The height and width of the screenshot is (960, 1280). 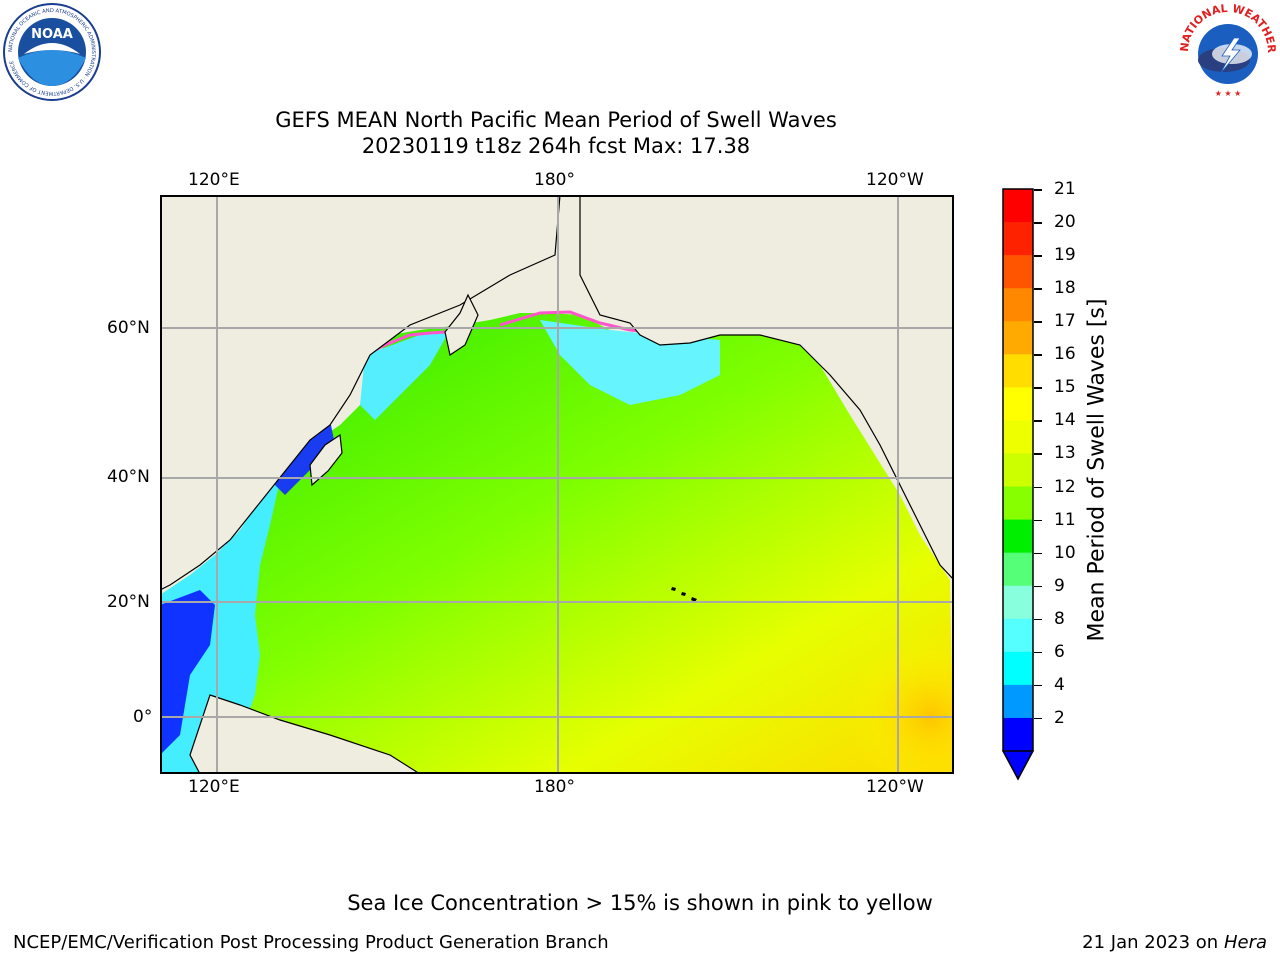 What do you see at coordinates (1059, 684) in the screenshot?
I see `colorbar-tick-label: 4` at bounding box center [1059, 684].